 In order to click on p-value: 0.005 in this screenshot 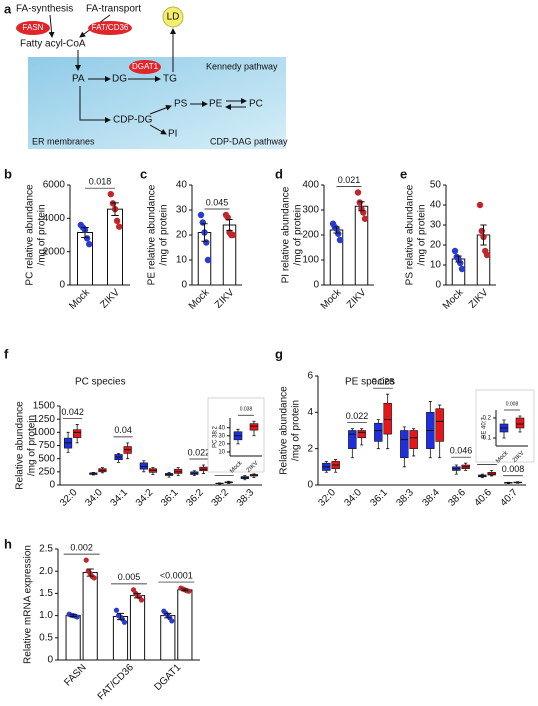, I will do `click(129, 577)`.